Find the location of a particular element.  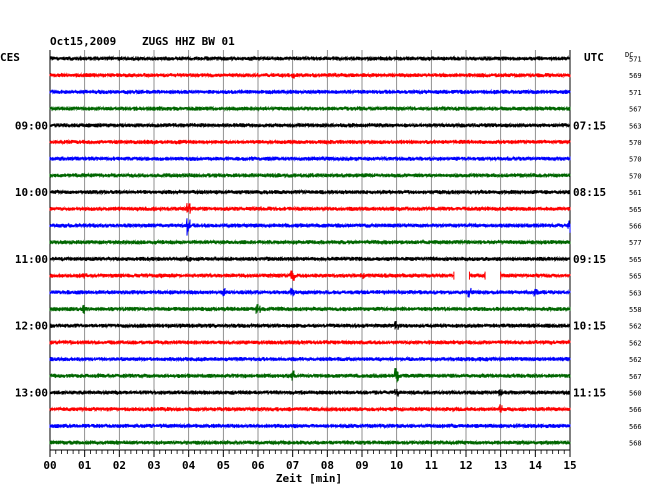

right-time-label: 09:15 is located at coordinates (589, 259).